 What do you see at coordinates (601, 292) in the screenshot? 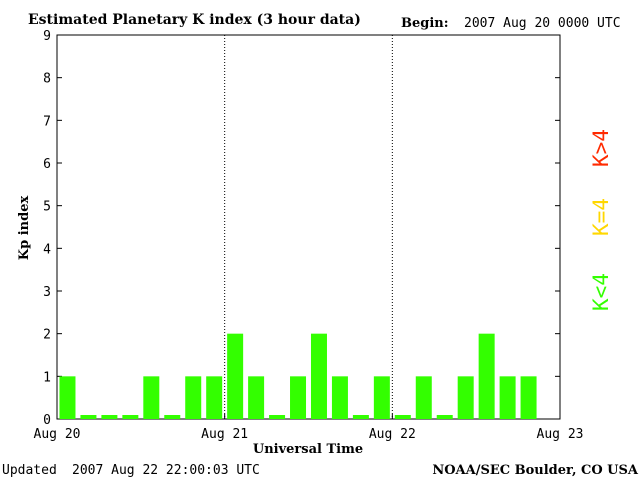
I see `legend-quiet: K<4` at bounding box center [601, 292].